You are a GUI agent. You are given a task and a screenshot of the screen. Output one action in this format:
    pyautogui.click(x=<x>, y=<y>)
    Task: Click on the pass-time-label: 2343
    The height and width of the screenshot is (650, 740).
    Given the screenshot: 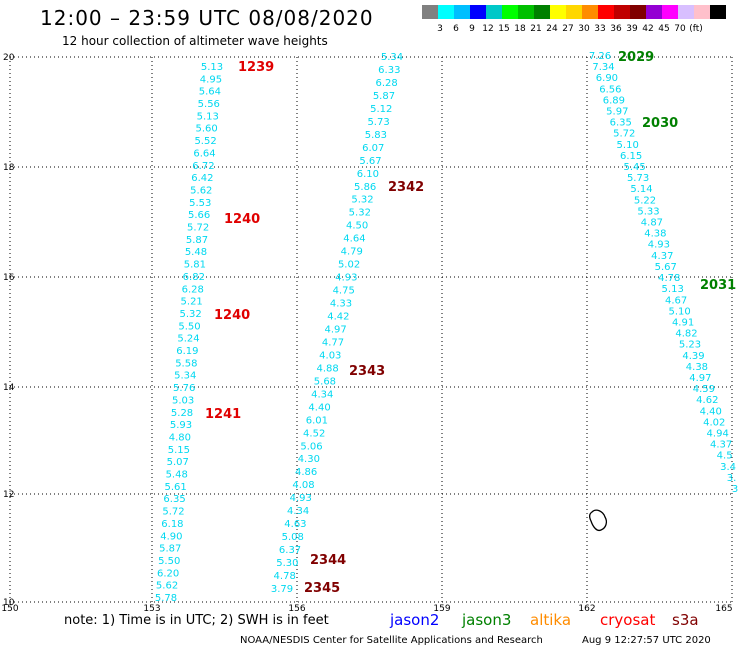 What is the action you would take?
    pyautogui.click(x=367, y=371)
    